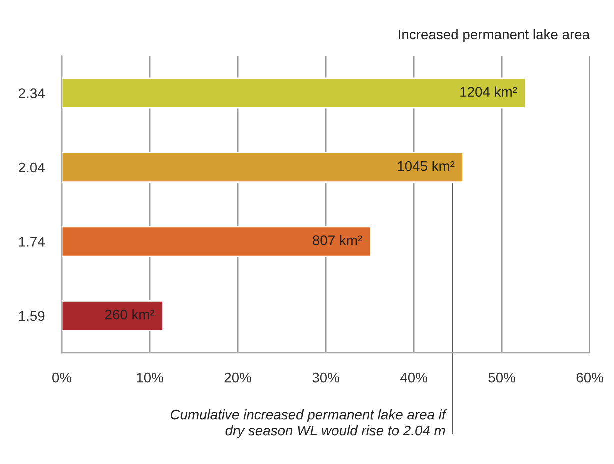  I want to click on x-tick-label: 50%, so click(502, 377).